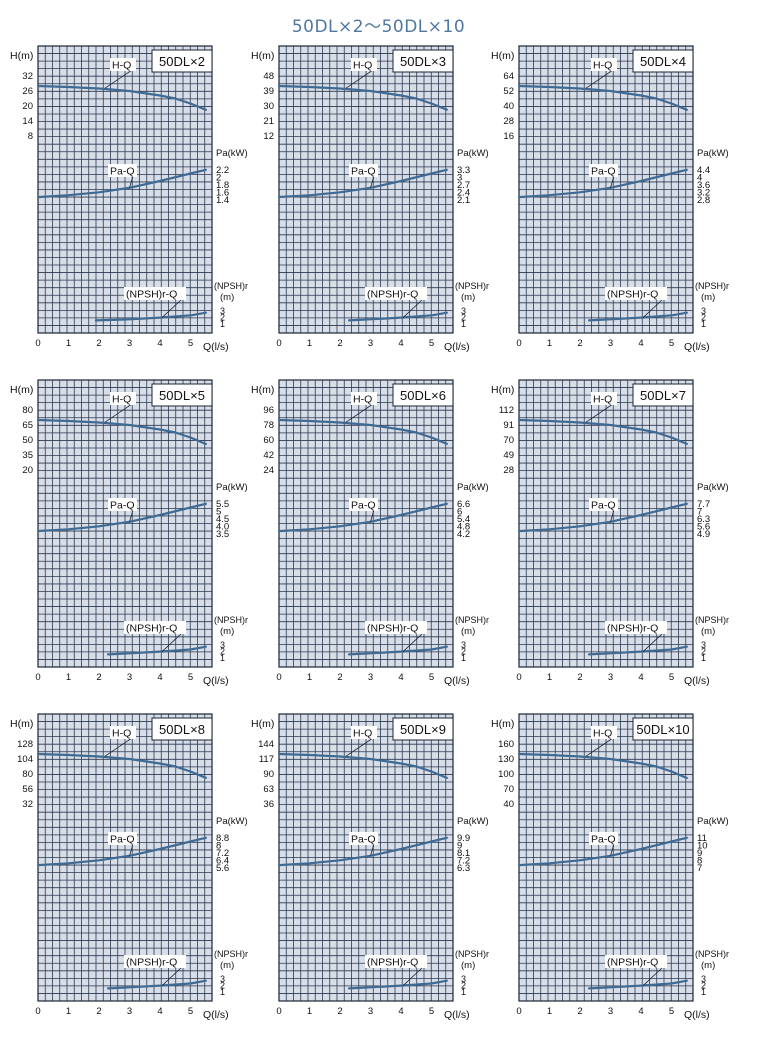 The height and width of the screenshot is (1044, 757). Describe the element at coordinates (703, 200) in the screenshot. I see `pa-tick-label: 2.8` at that location.